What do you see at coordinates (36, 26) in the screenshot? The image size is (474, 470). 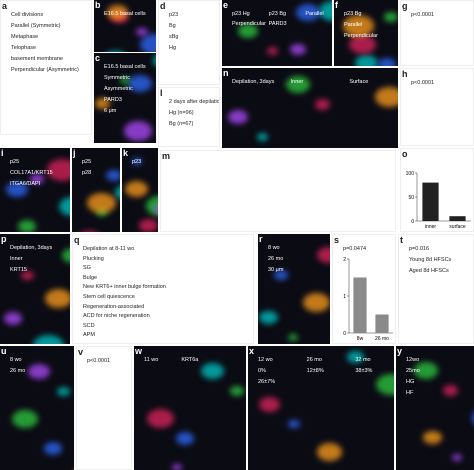 I see `panel-text: Parallel (Symmetric)` at bounding box center [36, 26].